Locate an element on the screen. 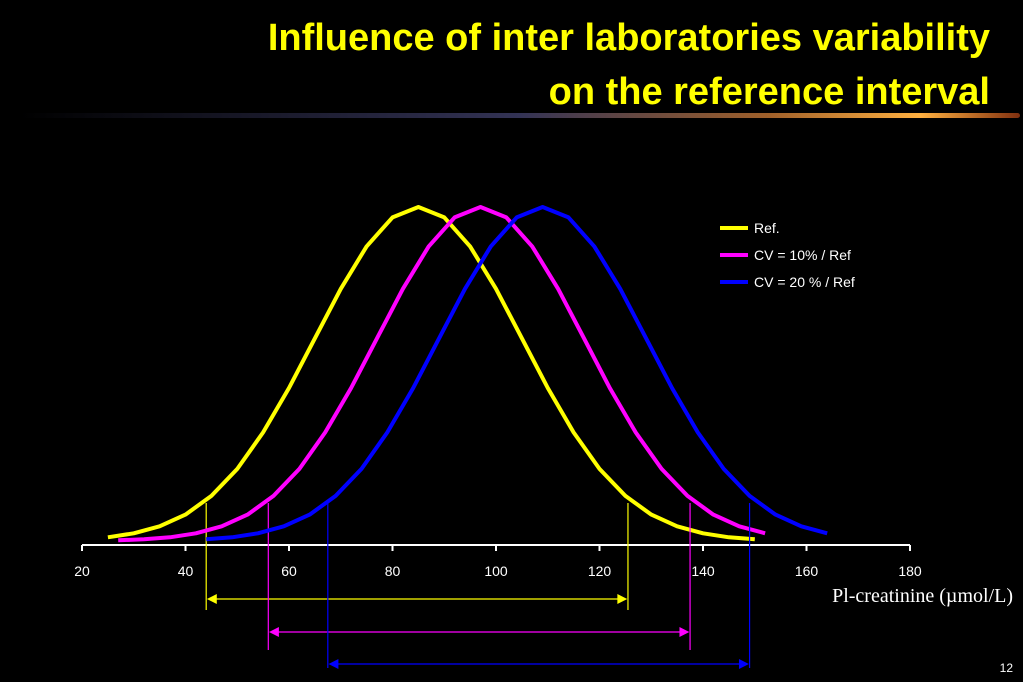 The image size is (1023, 682). title-rule is located at coordinates (520, 115).